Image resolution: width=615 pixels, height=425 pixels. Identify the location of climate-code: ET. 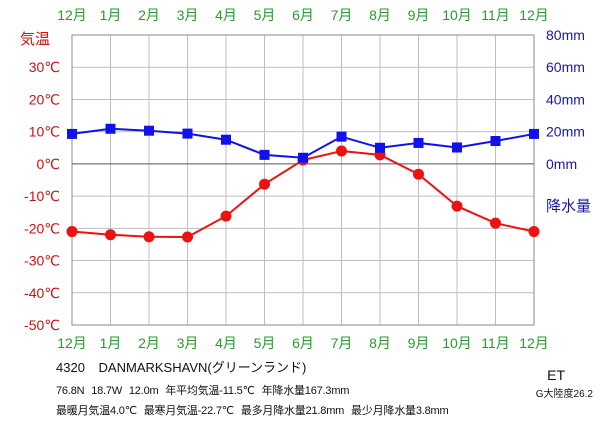
(556, 375).